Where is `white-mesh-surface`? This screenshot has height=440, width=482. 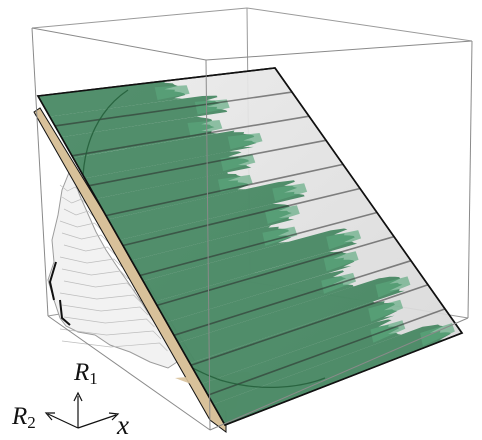 white-mesh-surface is located at coordinates (114, 268).